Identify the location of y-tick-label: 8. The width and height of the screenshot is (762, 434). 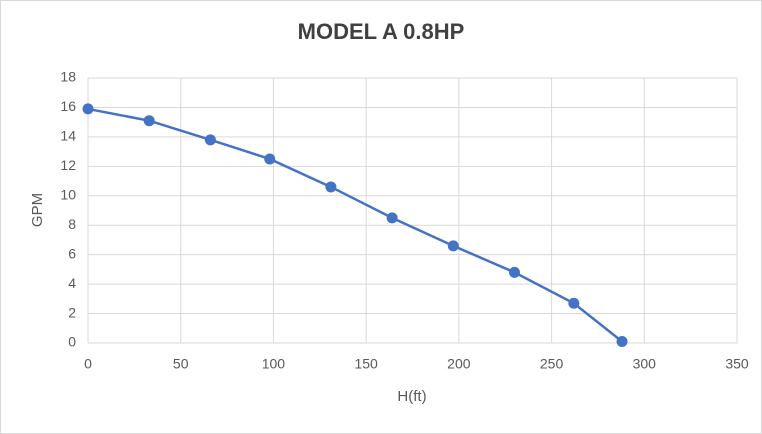
(72, 224).